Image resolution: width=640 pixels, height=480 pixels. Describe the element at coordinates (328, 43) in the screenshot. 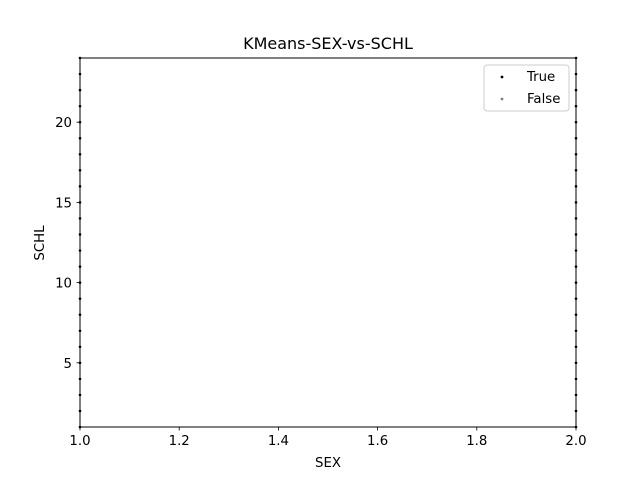

I see `chart-title: KMeans-SEX-vs-SCHL` at that location.